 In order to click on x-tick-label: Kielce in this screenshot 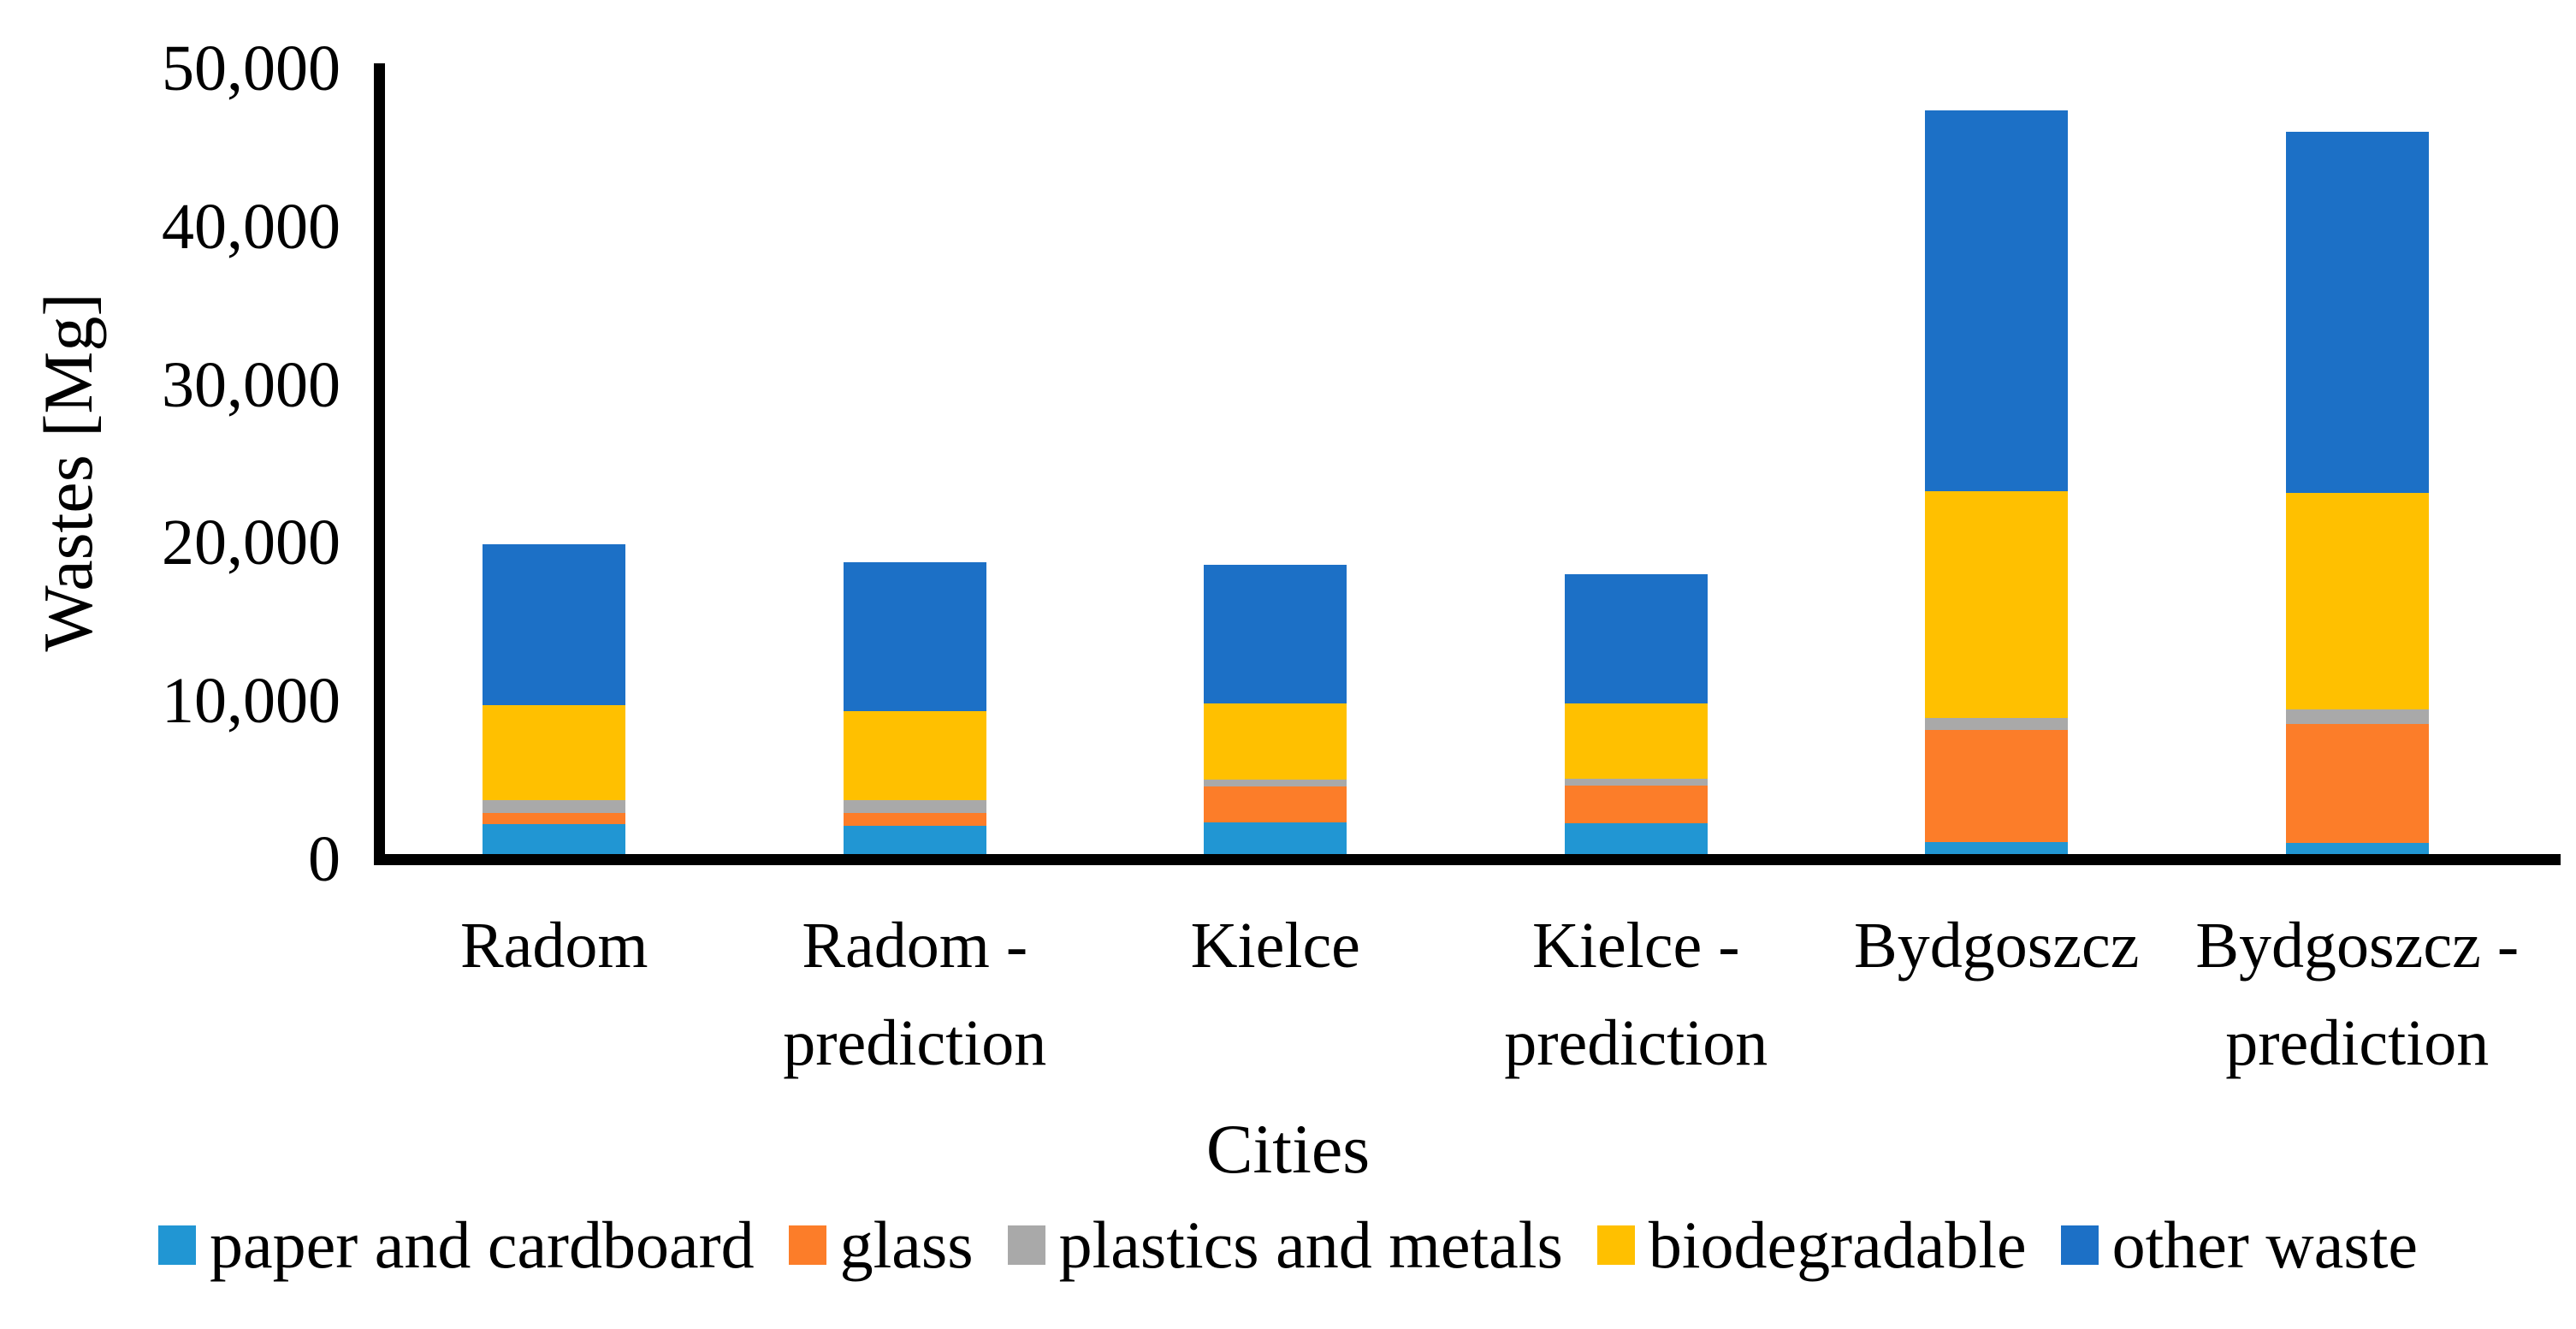, I will do `click(1275, 994)`.